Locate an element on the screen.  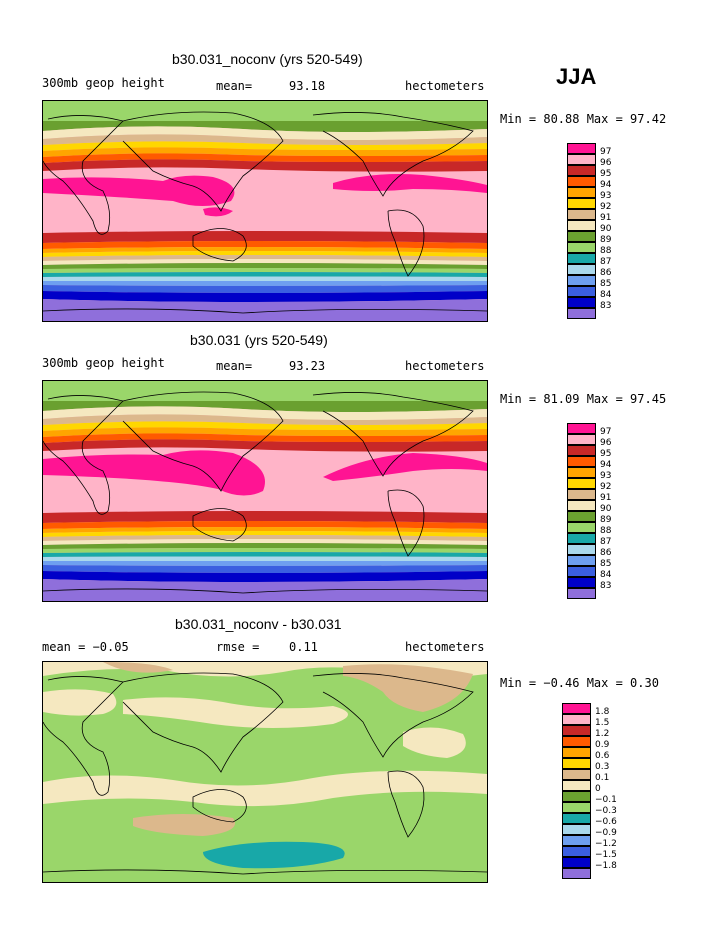
panel-3-mean-label: mean = −0.05 is located at coordinates (85, 647).